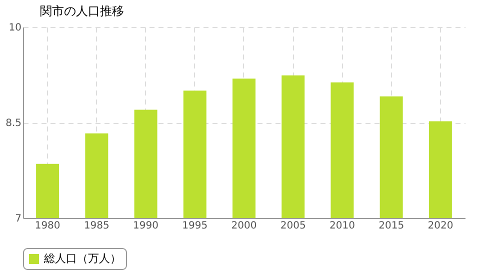 The image size is (480, 280). I want to click on x-tick-label: 2015, so click(391, 226).